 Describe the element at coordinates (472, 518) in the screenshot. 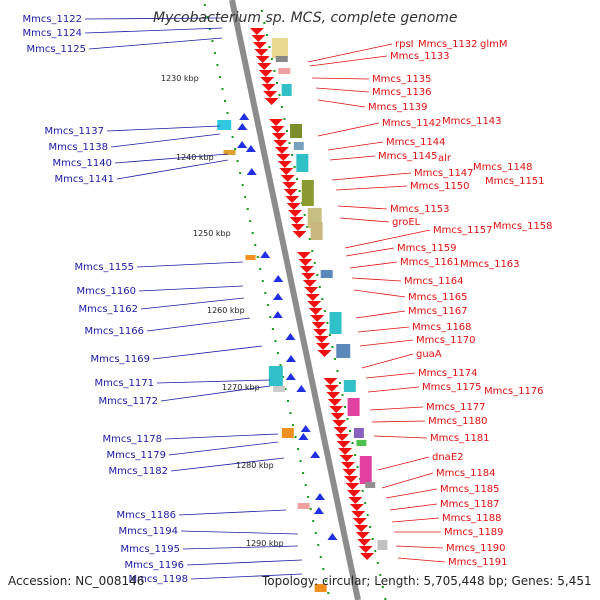

I see `right-gene-label: Mmcs_1188` at that location.